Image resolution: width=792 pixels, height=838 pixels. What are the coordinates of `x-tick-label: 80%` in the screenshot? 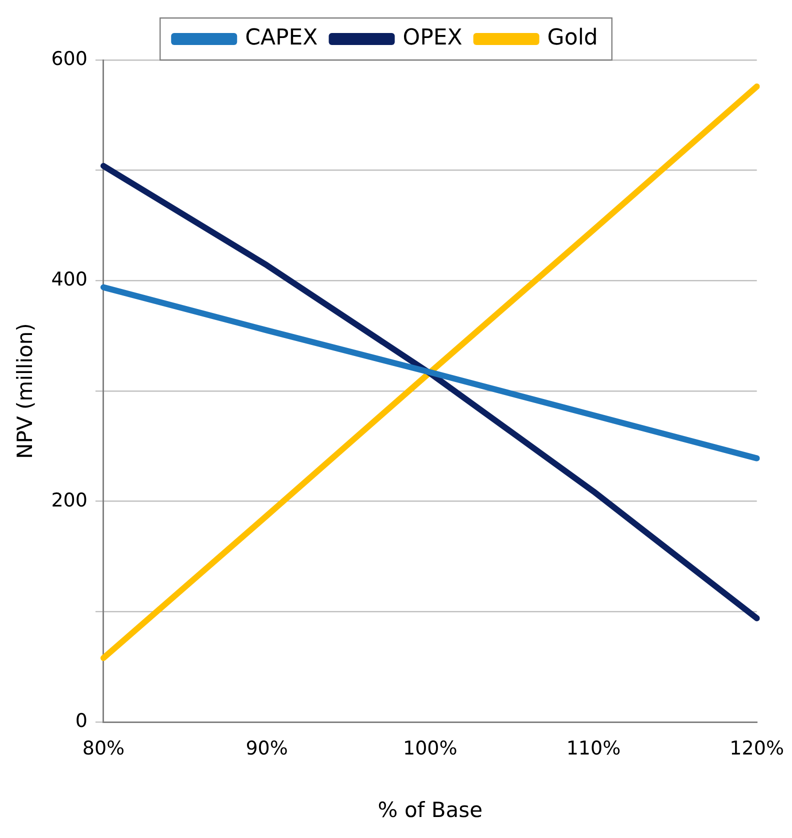 It's located at (103, 748).